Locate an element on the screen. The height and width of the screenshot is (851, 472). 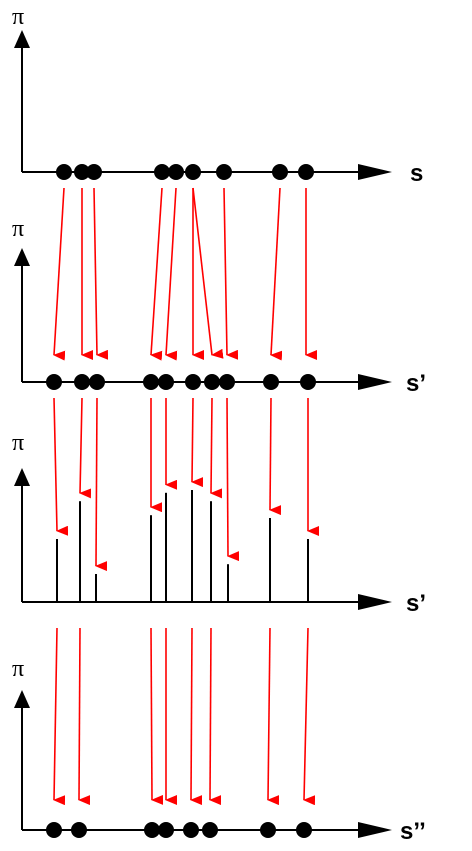
x-axis-label: s is located at coordinates (416, 173).